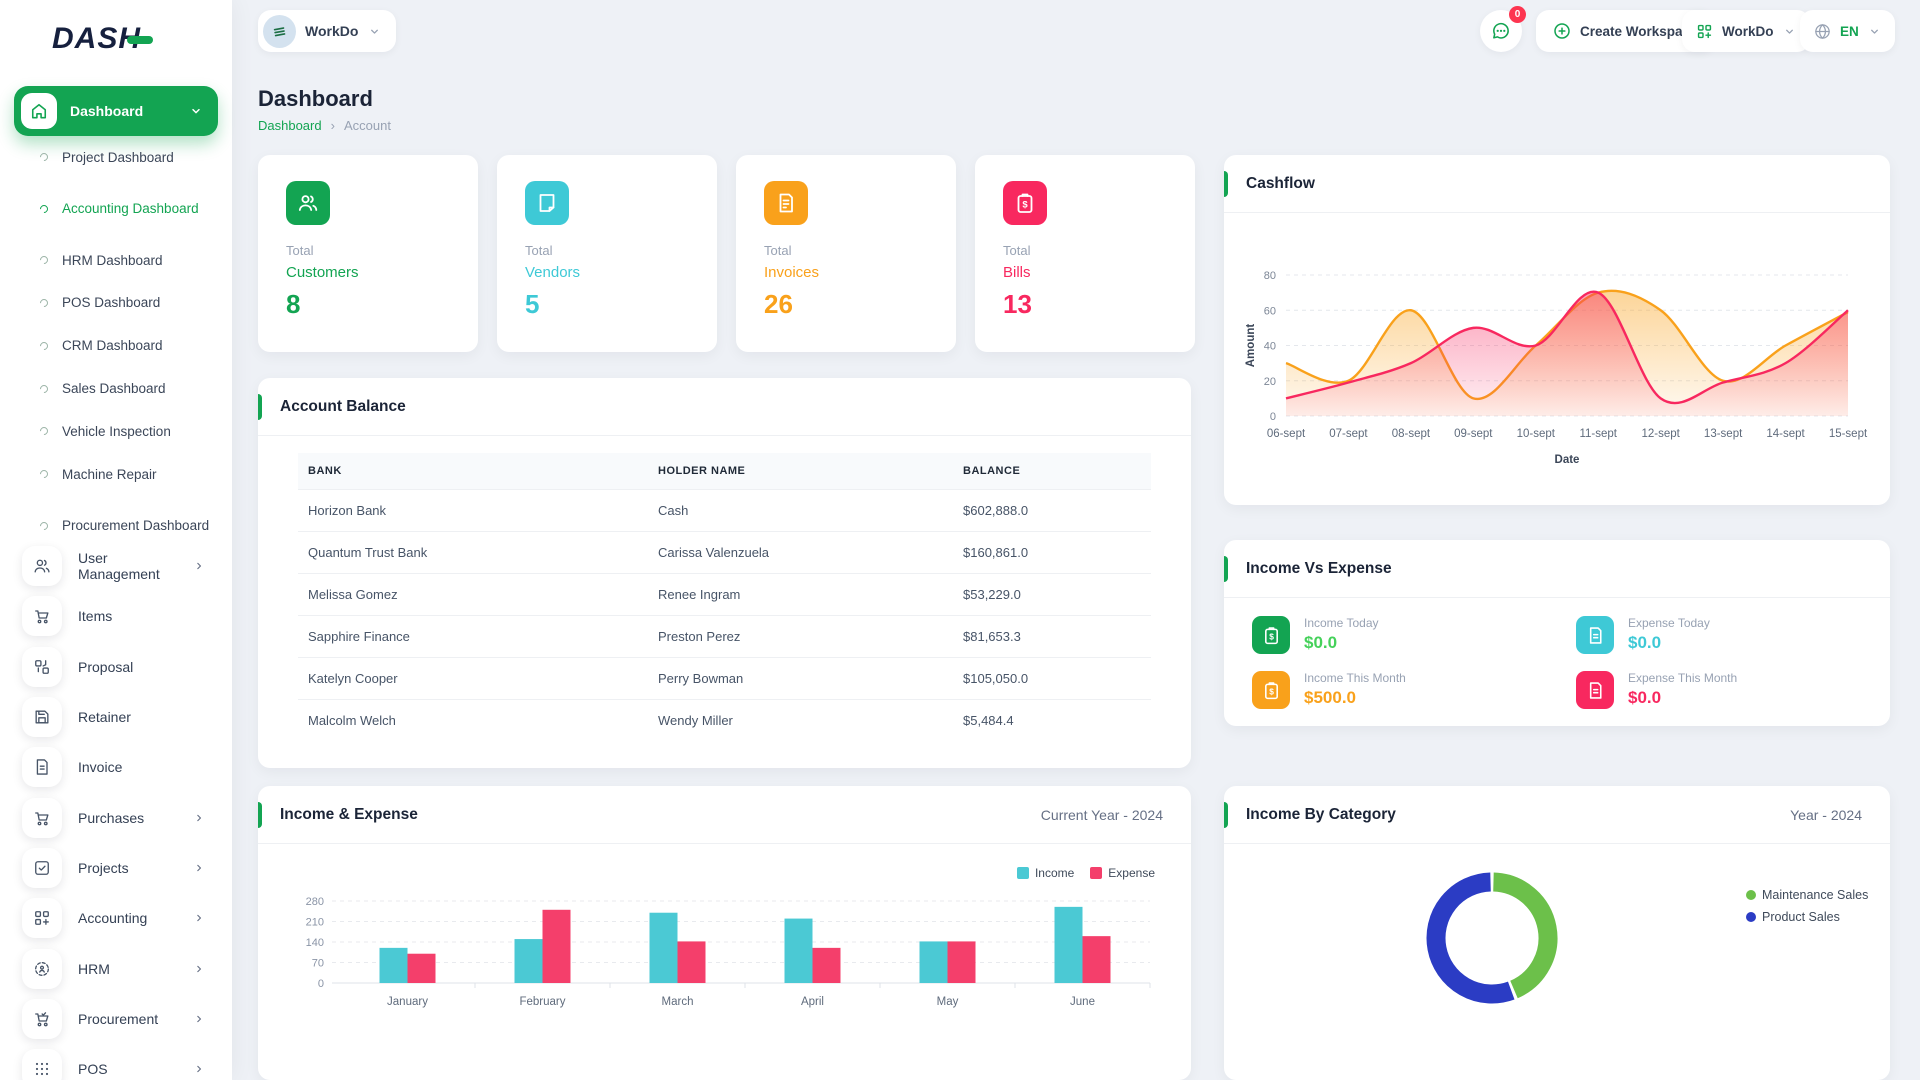 The width and height of the screenshot is (1920, 1080). Describe the element at coordinates (116, 157) in the screenshot. I see `sidebar-subitem-project-dashboard: Project Dashboard` at that location.